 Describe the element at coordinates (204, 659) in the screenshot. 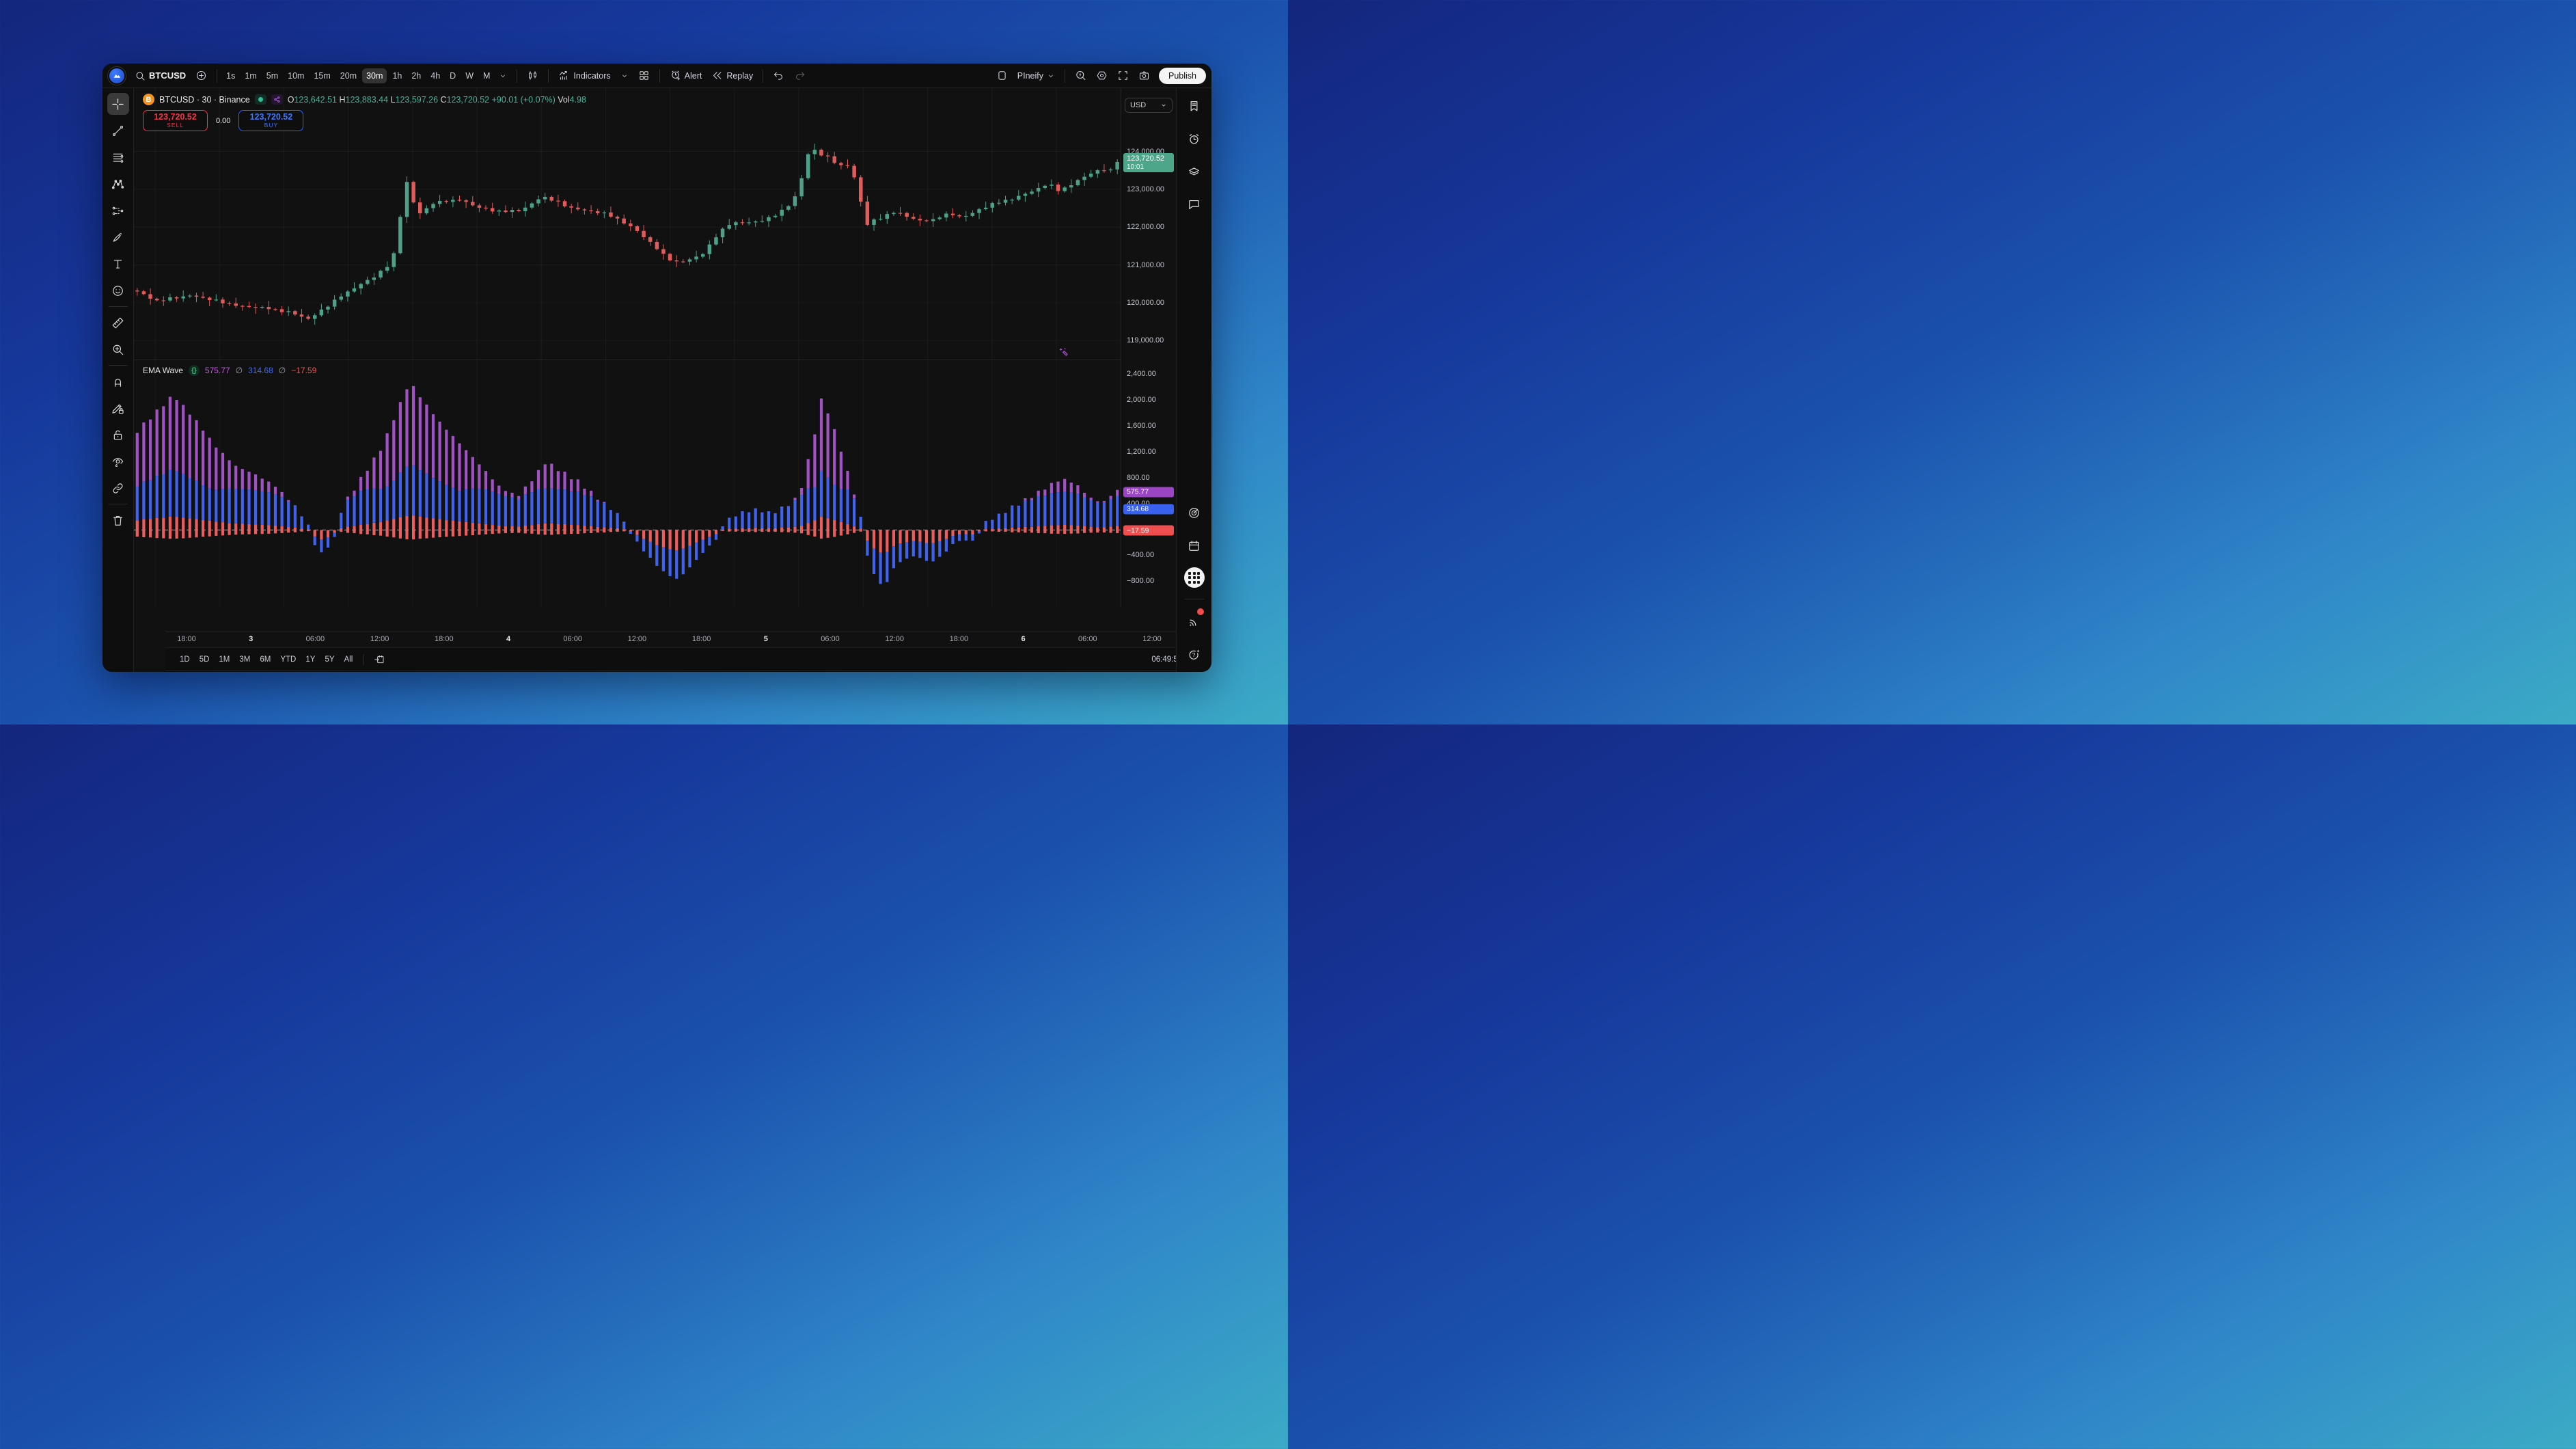

I see `range-5d: 5D` at that location.